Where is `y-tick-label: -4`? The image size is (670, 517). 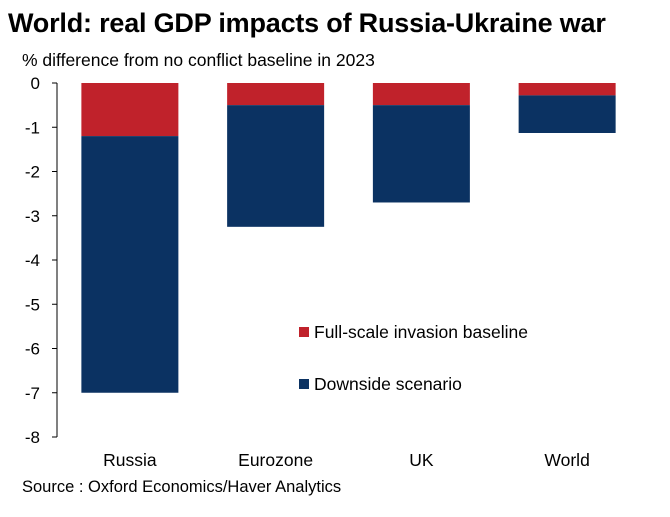
y-tick-label: -4 is located at coordinates (32, 260).